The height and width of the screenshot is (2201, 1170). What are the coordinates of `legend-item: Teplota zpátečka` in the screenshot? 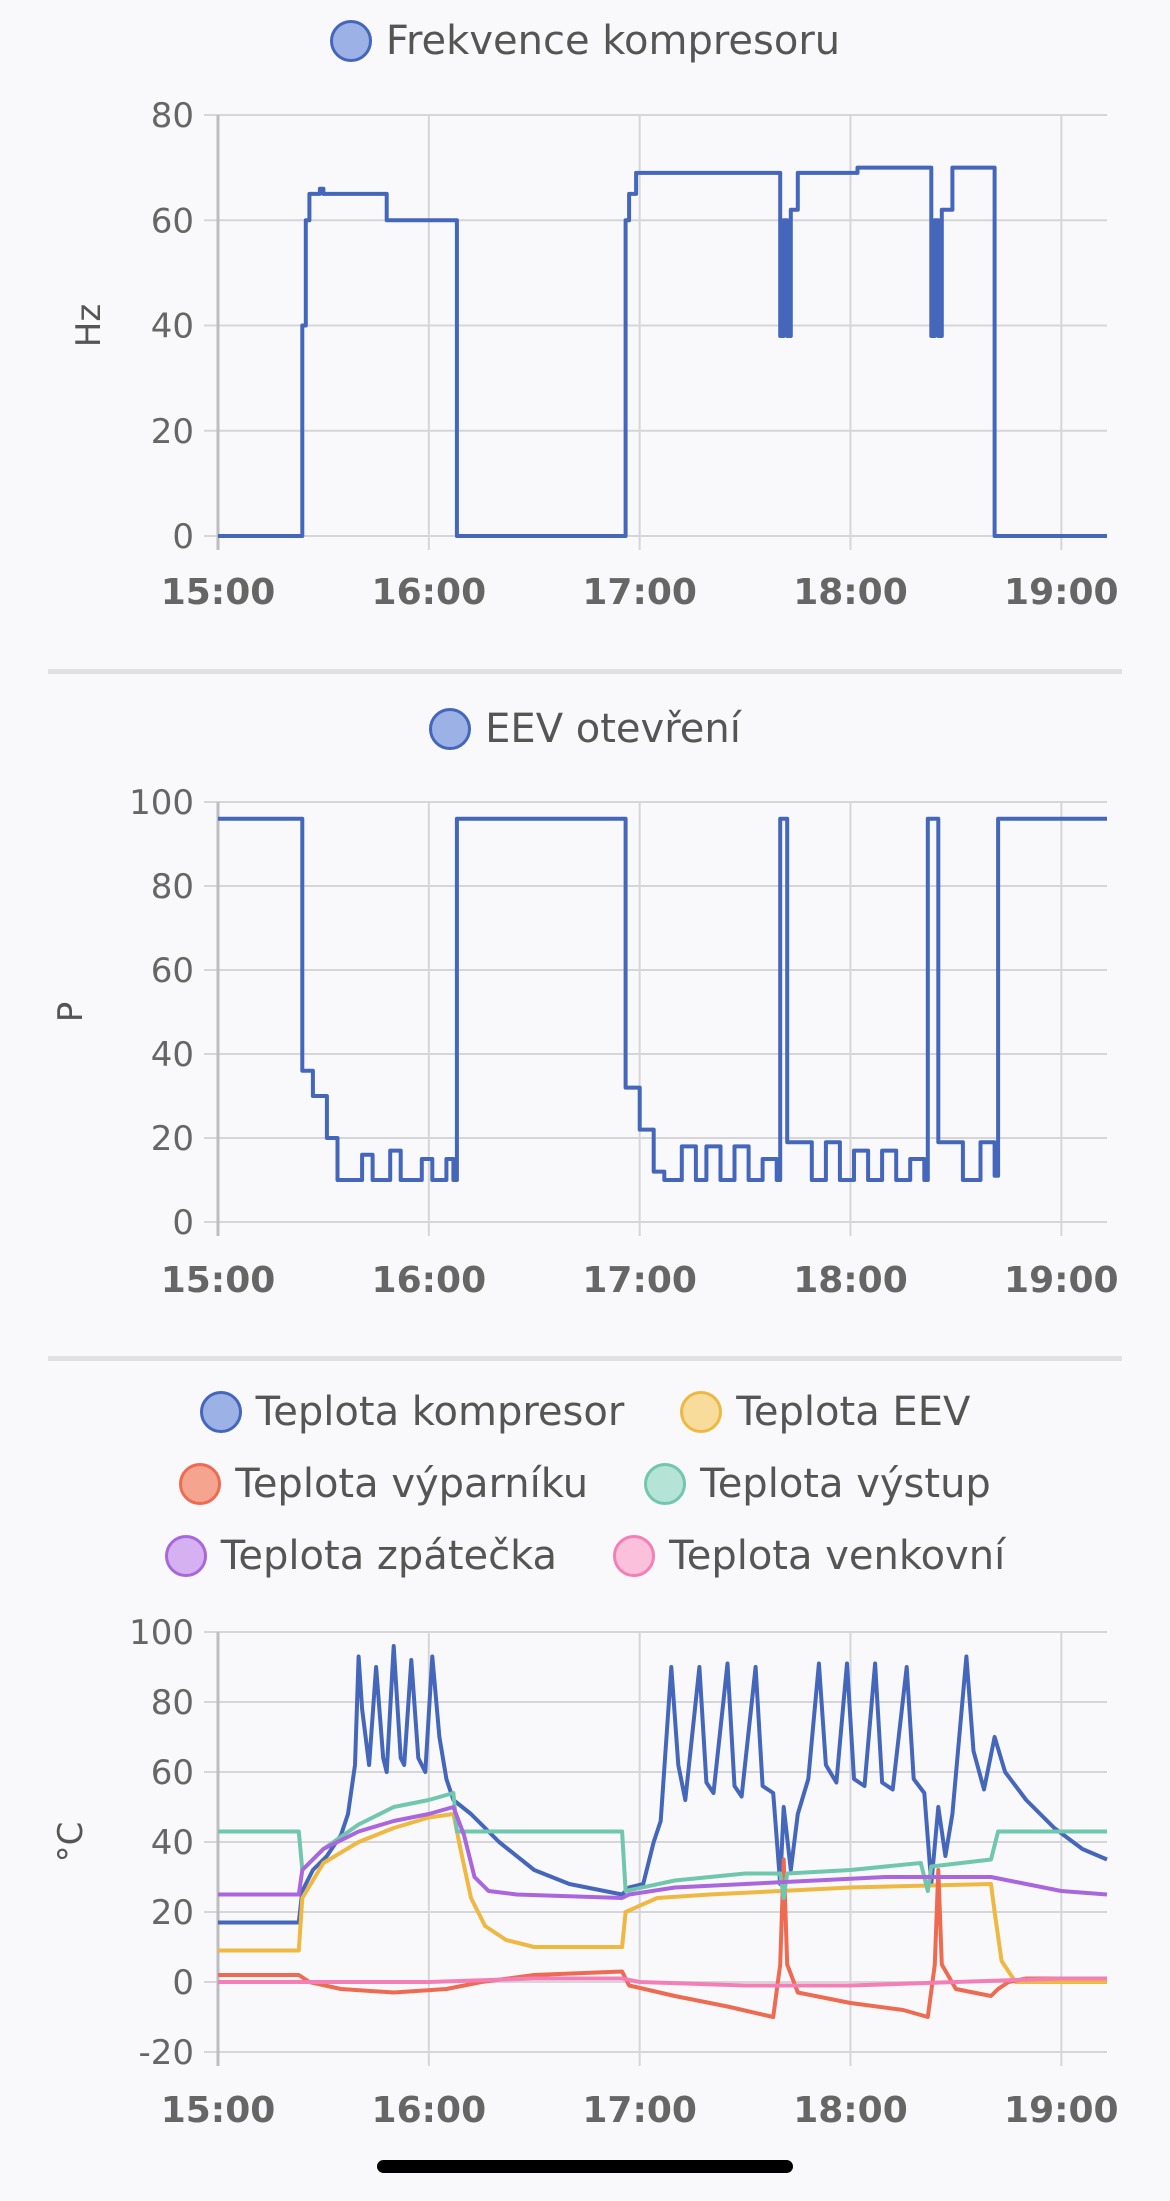 It's located at (361, 1556).